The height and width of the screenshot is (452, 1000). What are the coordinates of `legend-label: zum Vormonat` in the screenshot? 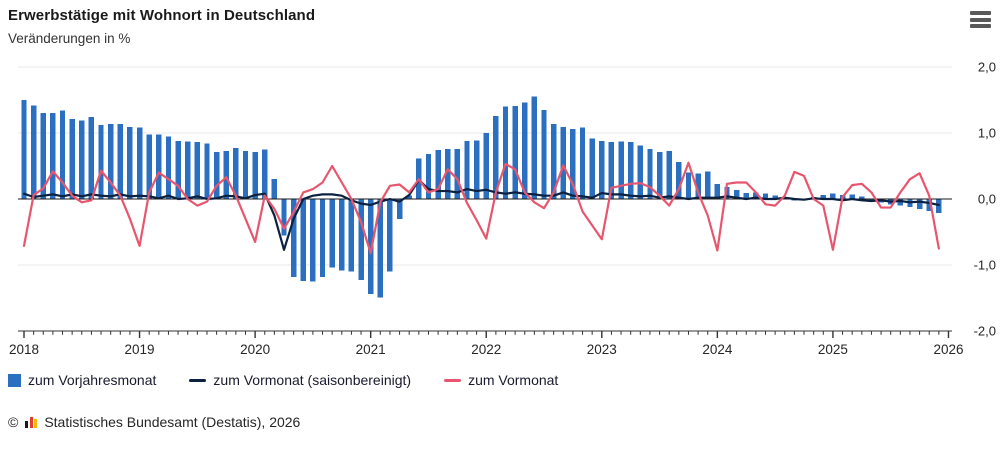 It's located at (513, 380).